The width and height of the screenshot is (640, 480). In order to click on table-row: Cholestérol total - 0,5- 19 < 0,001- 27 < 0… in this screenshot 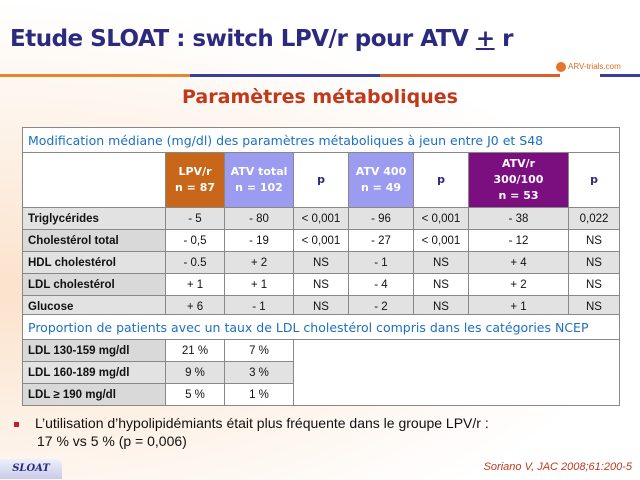, I will do `click(321, 240)`.